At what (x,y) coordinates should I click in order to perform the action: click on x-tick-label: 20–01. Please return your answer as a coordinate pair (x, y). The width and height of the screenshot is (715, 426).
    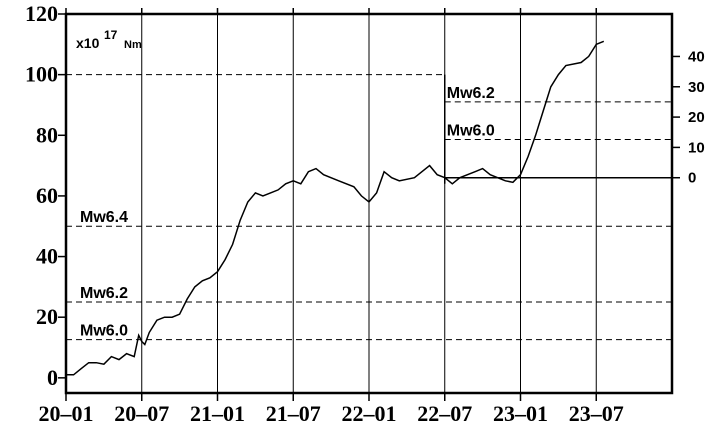
    Looking at the image, I should click on (66, 413).